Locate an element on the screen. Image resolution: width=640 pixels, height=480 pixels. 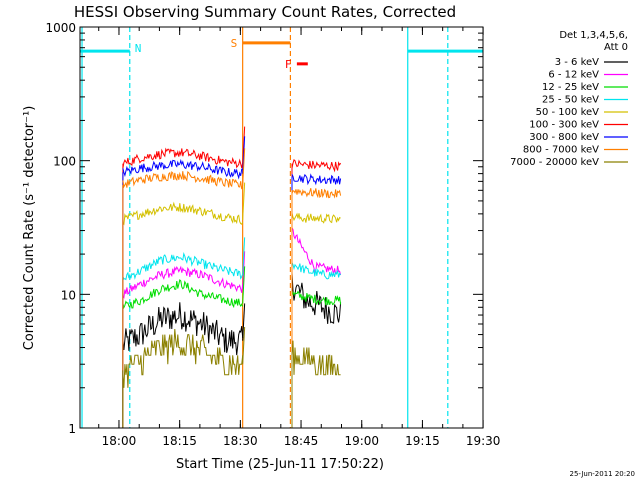
flag-bar-label-2: S is located at coordinates (234, 43).